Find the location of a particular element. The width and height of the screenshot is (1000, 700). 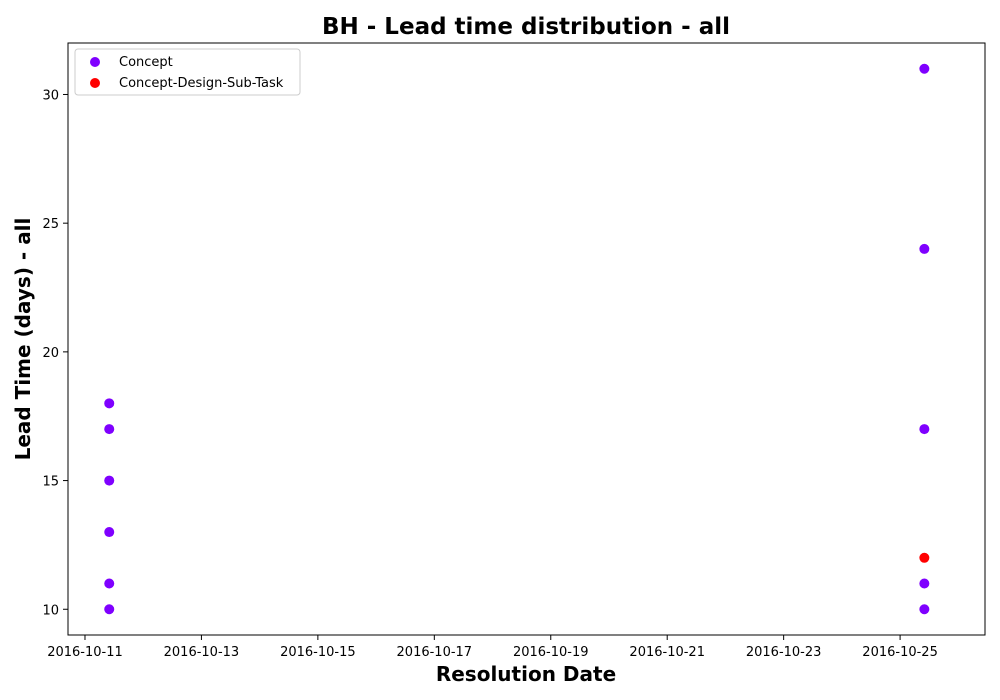

legend-box is located at coordinates (187, 72).